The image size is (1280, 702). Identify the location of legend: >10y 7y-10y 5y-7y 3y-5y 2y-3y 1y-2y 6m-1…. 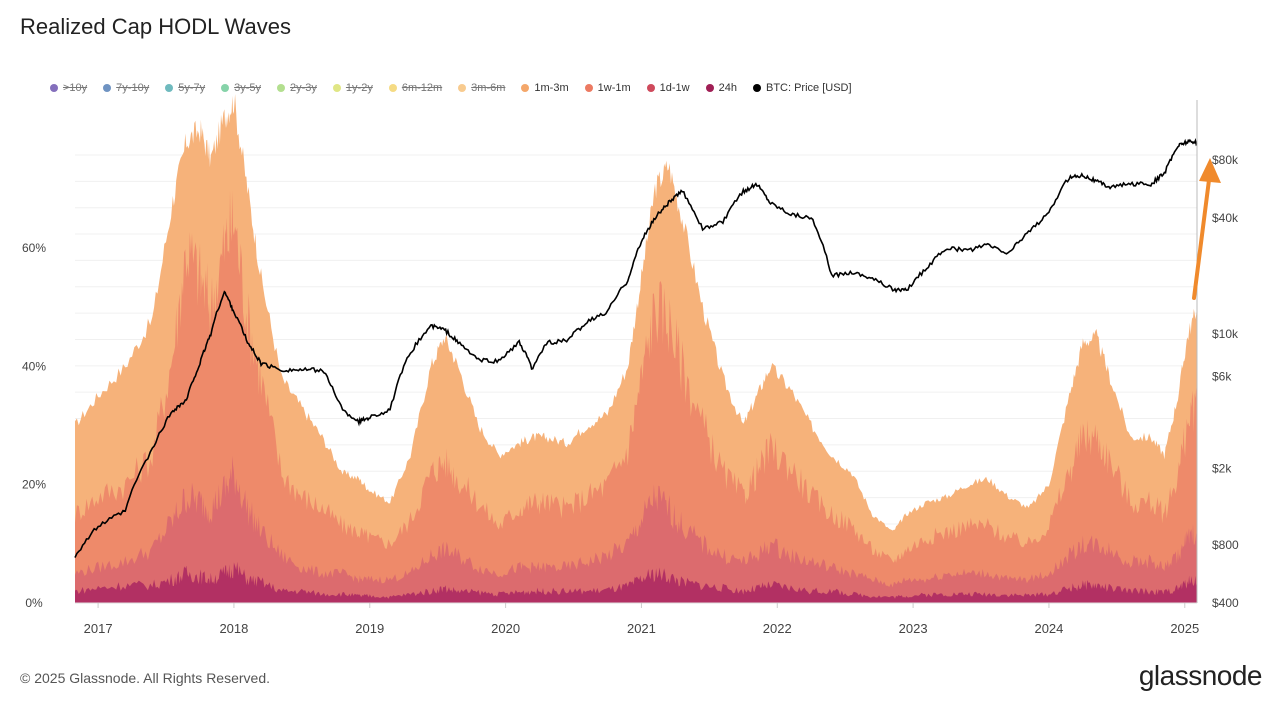
(459, 88).